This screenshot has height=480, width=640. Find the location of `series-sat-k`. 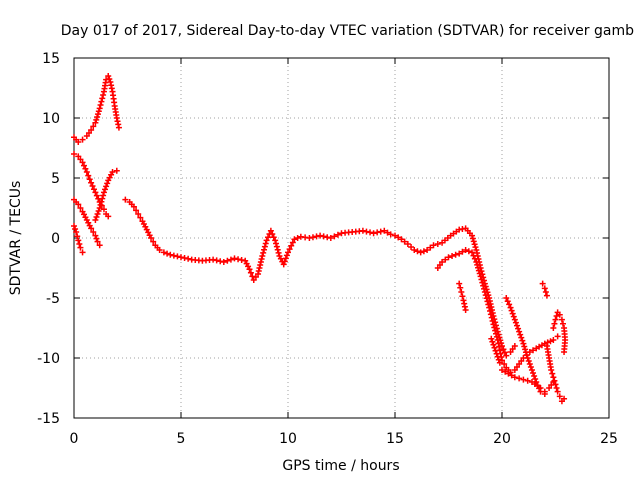

series-sat-k is located at coordinates (525, 346).